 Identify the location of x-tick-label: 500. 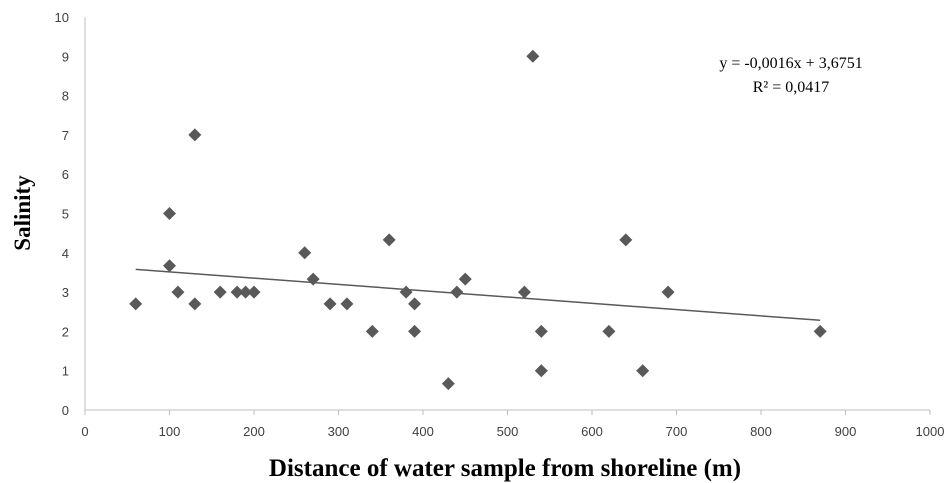
(508, 431).